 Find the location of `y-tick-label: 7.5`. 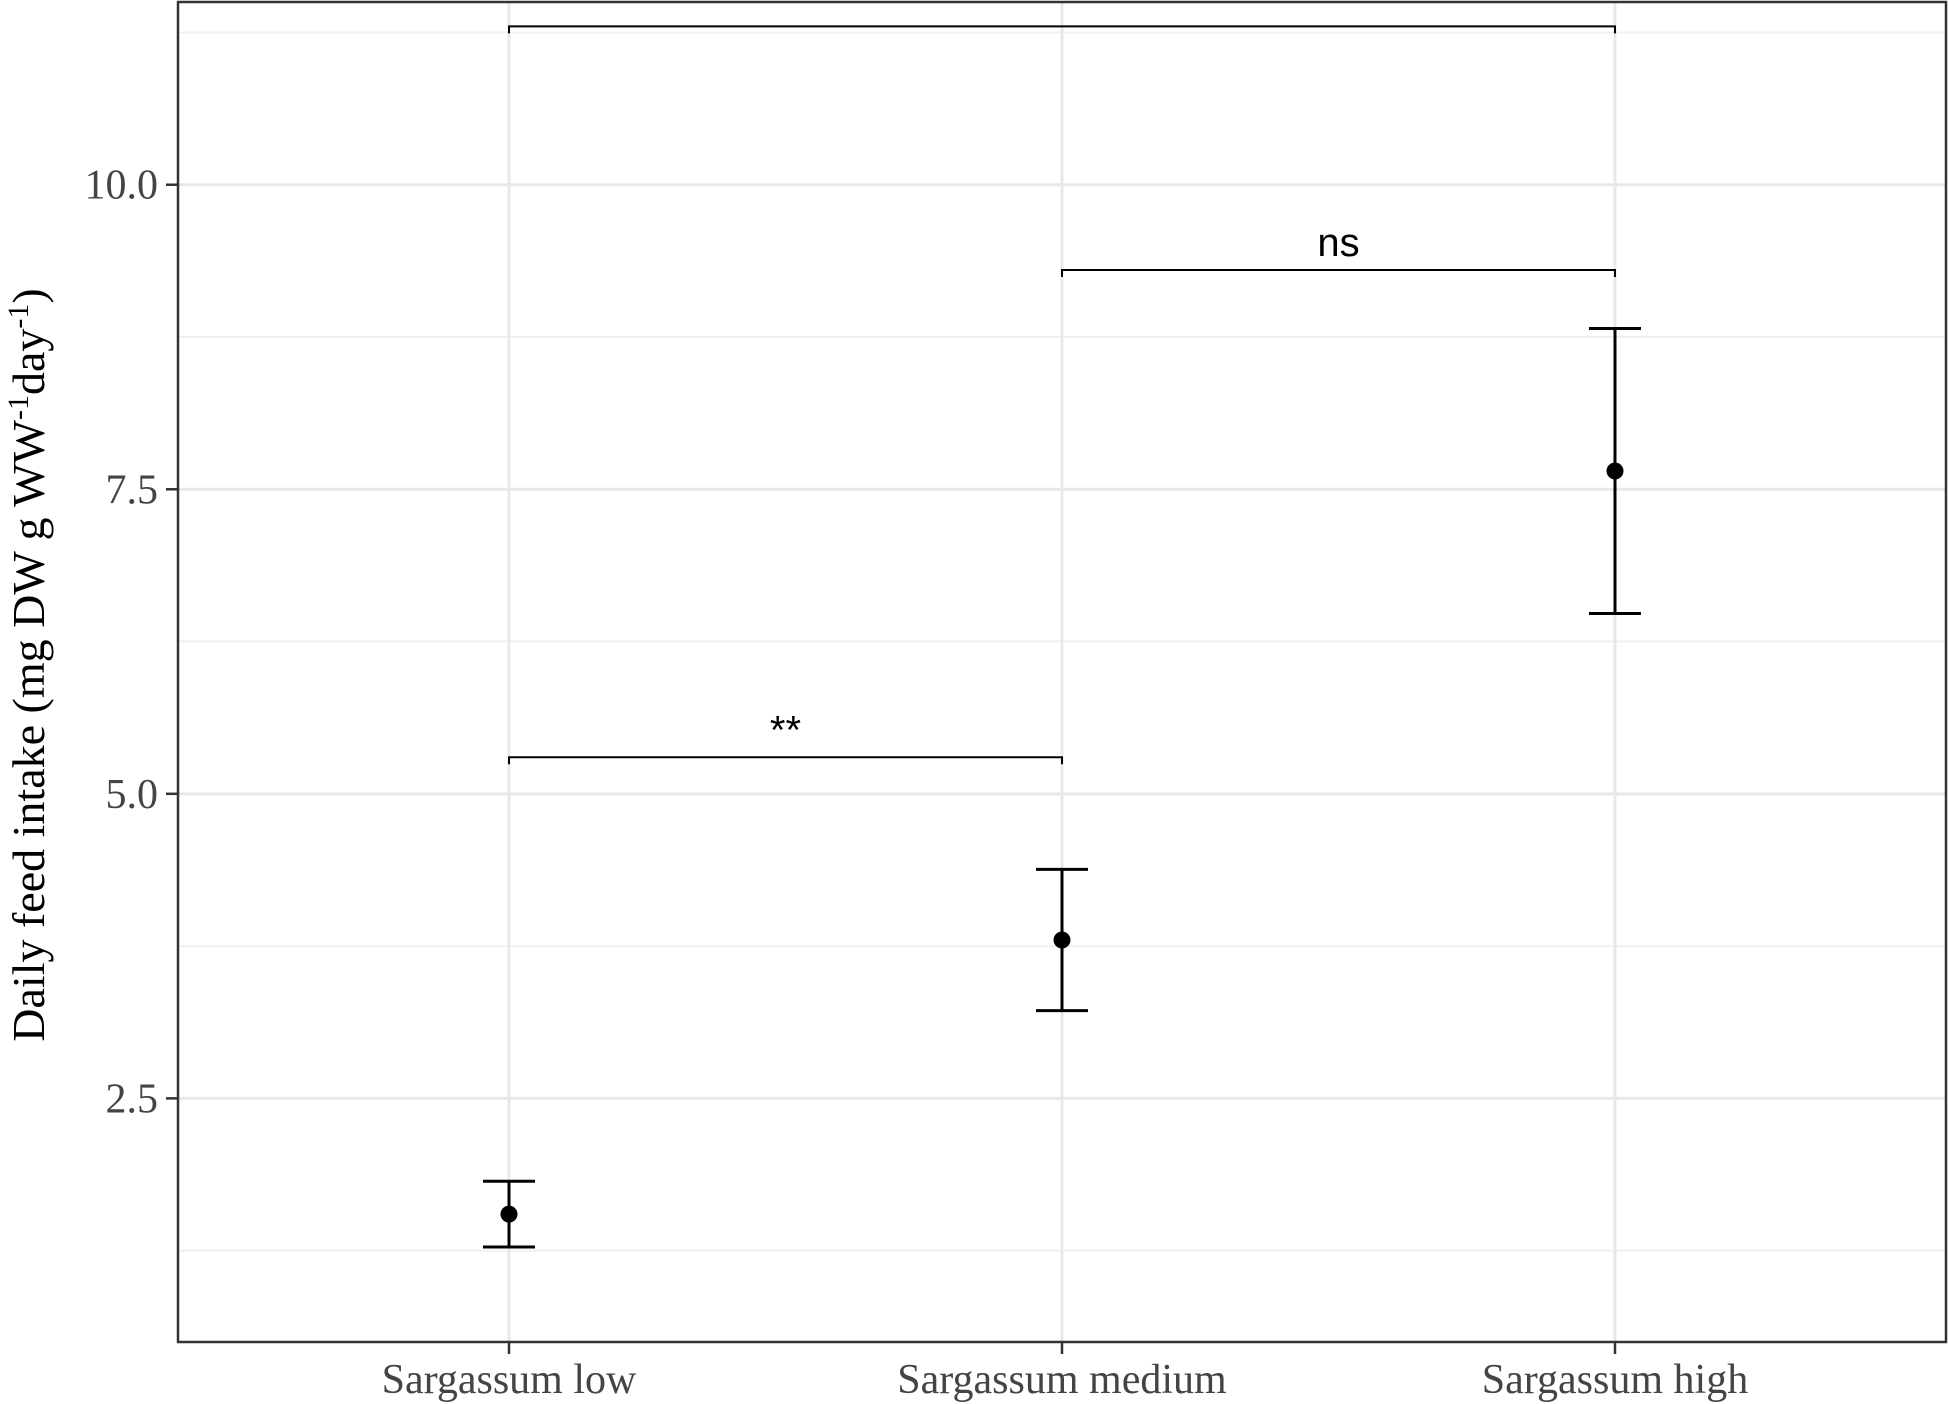

y-tick-label: 7.5 is located at coordinates (132, 490).